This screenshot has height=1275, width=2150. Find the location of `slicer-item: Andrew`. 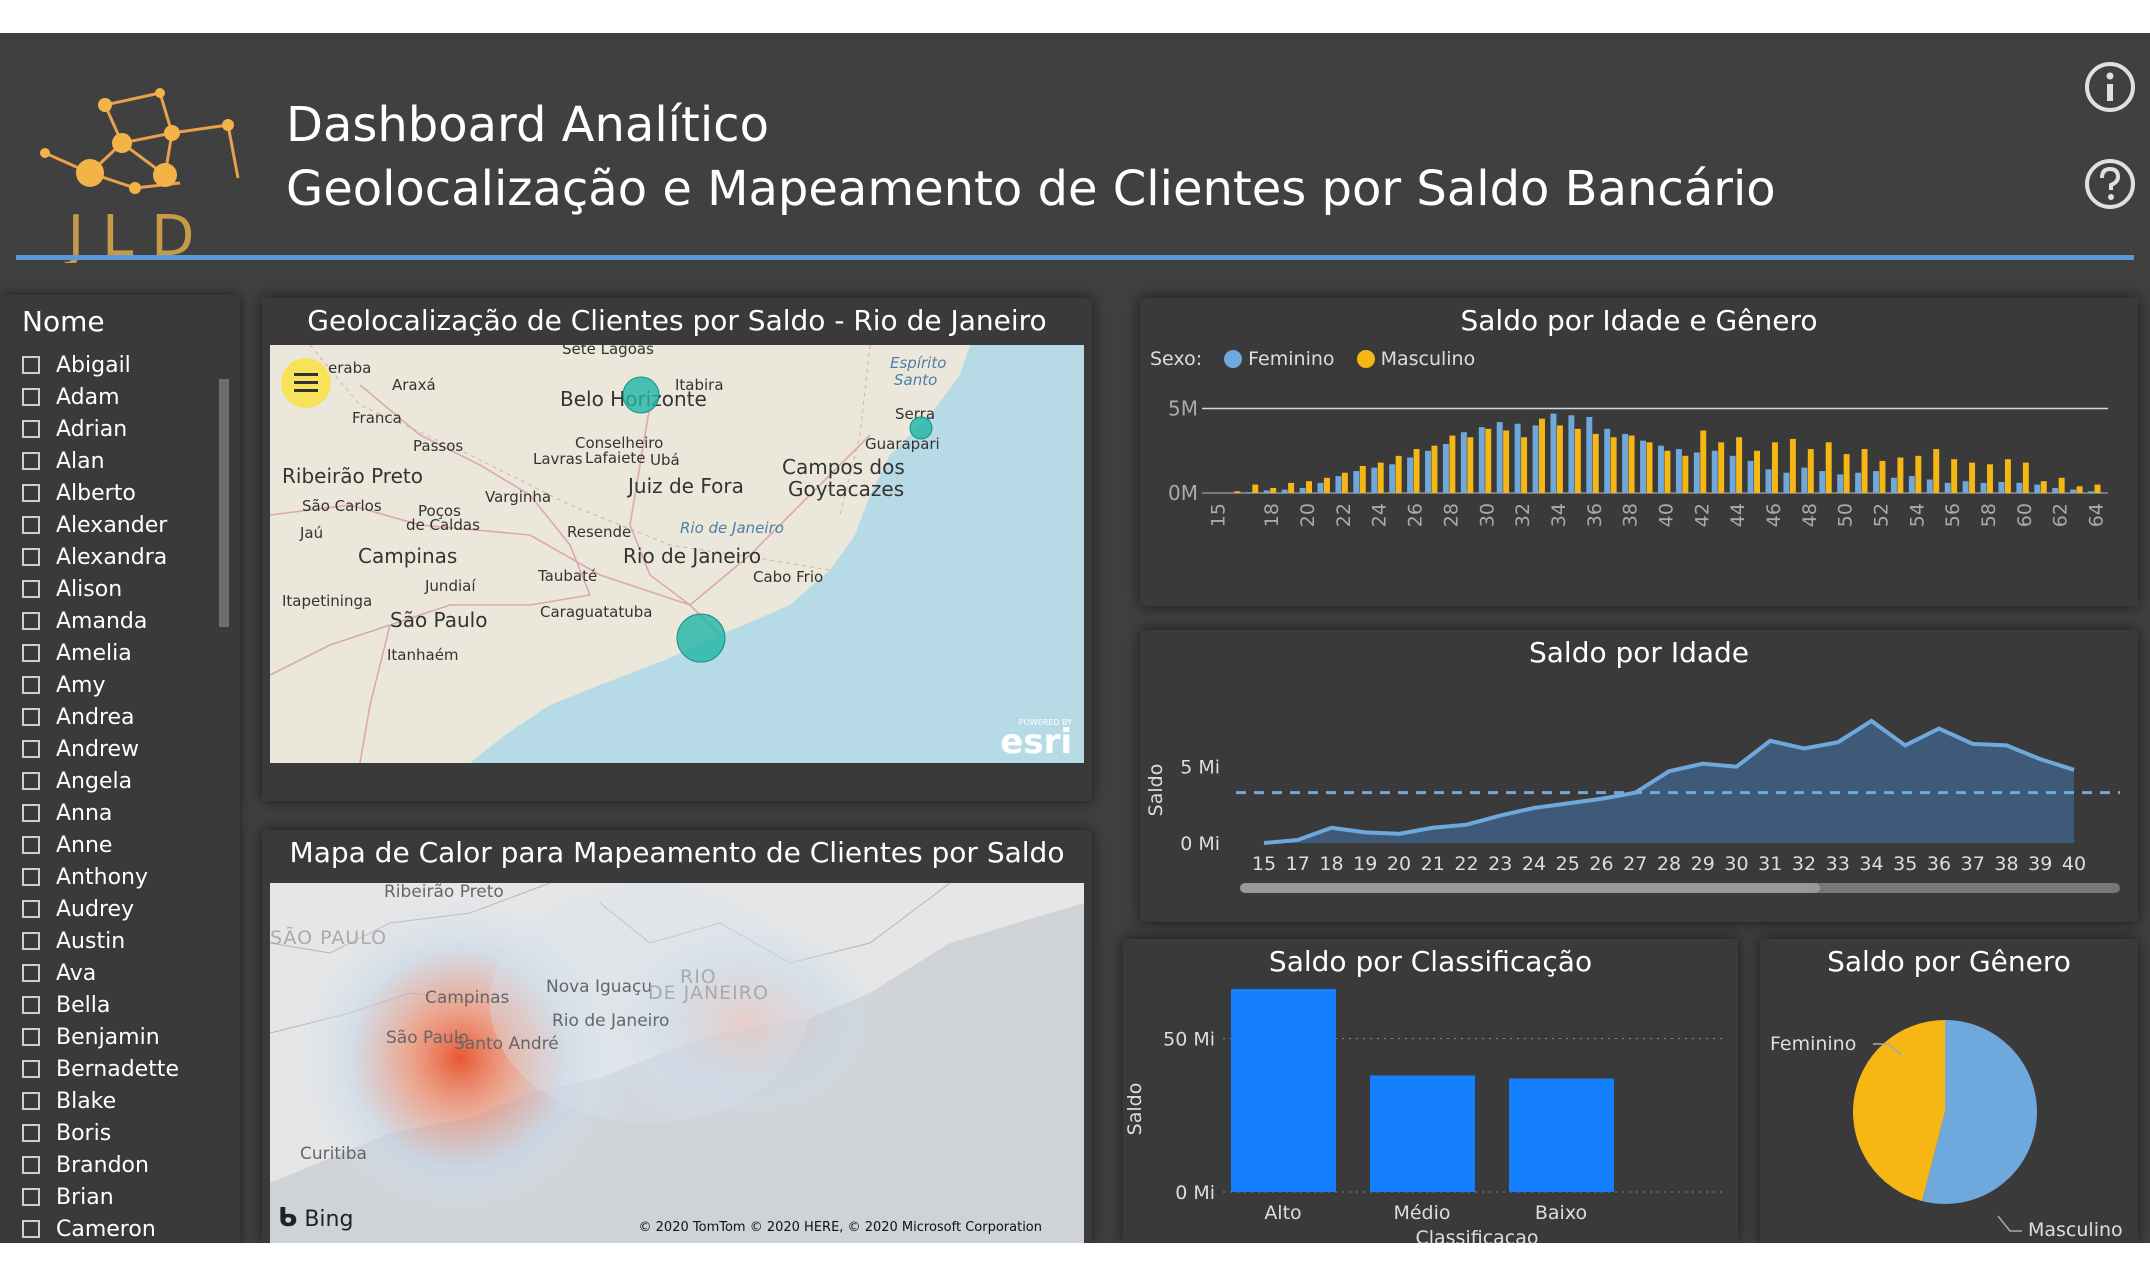

slicer-item: Andrew is located at coordinates (122, 749).